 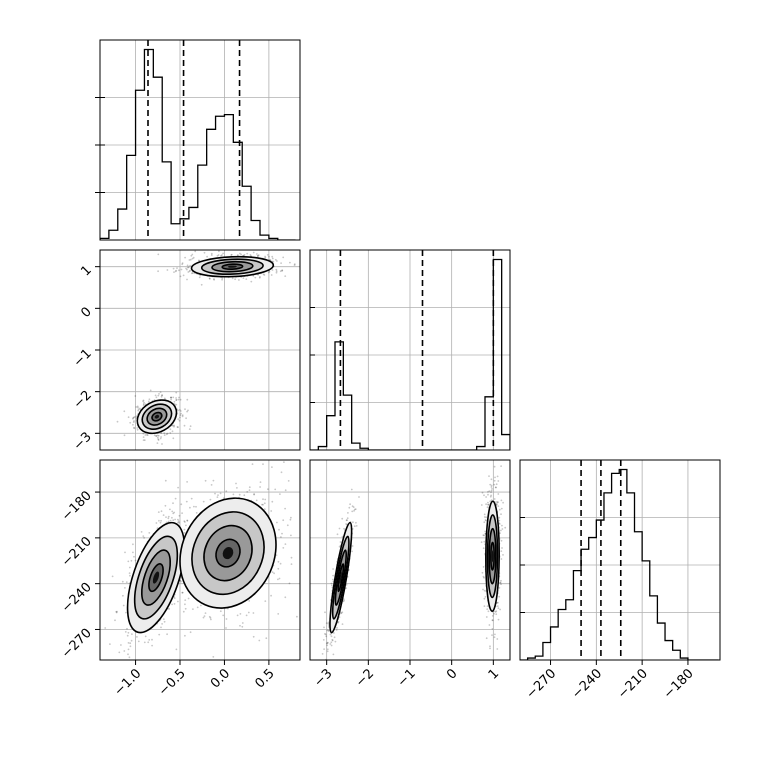 I want to click on x-tick-label: −2, so click(x=365, y=678).